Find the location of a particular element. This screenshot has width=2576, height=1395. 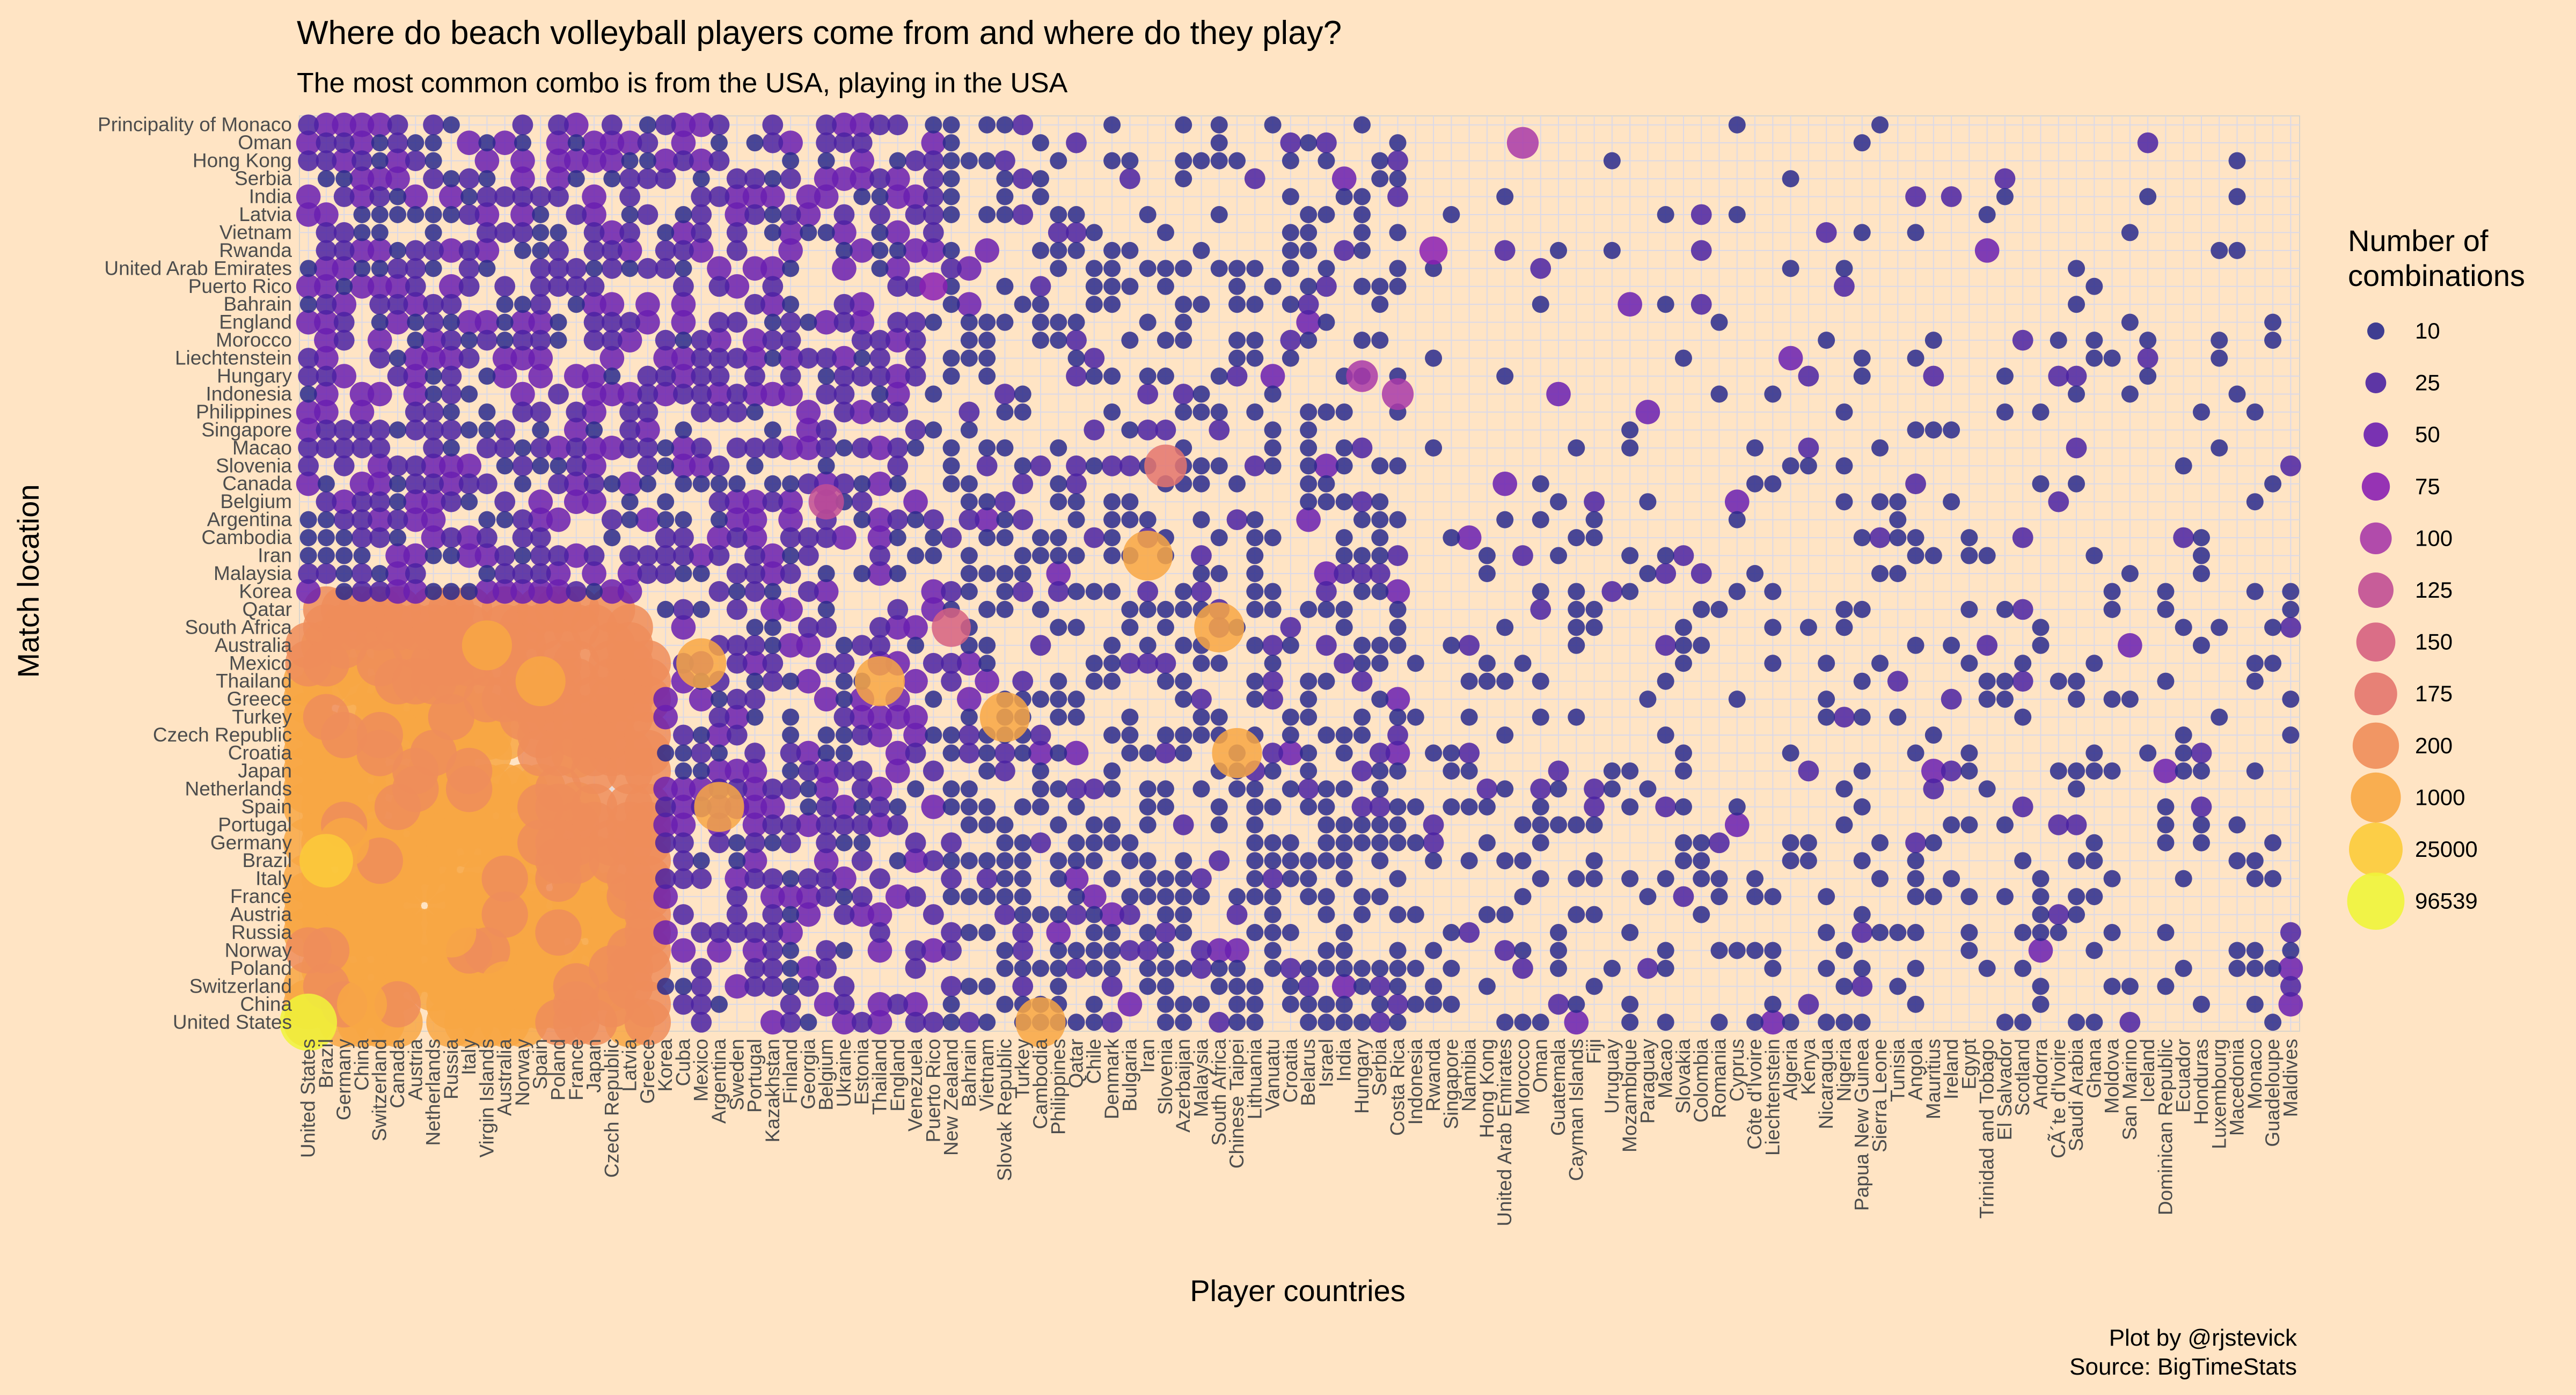

y-tick-label: Thailand is located at coordinates (254, 681).